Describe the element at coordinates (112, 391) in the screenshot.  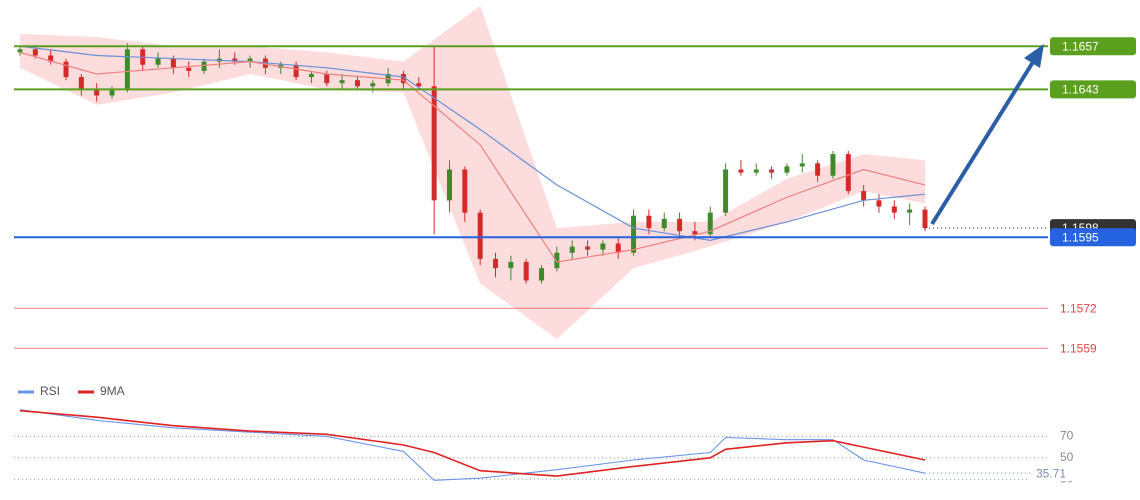
I see `legend-label: 9MA` at that location.